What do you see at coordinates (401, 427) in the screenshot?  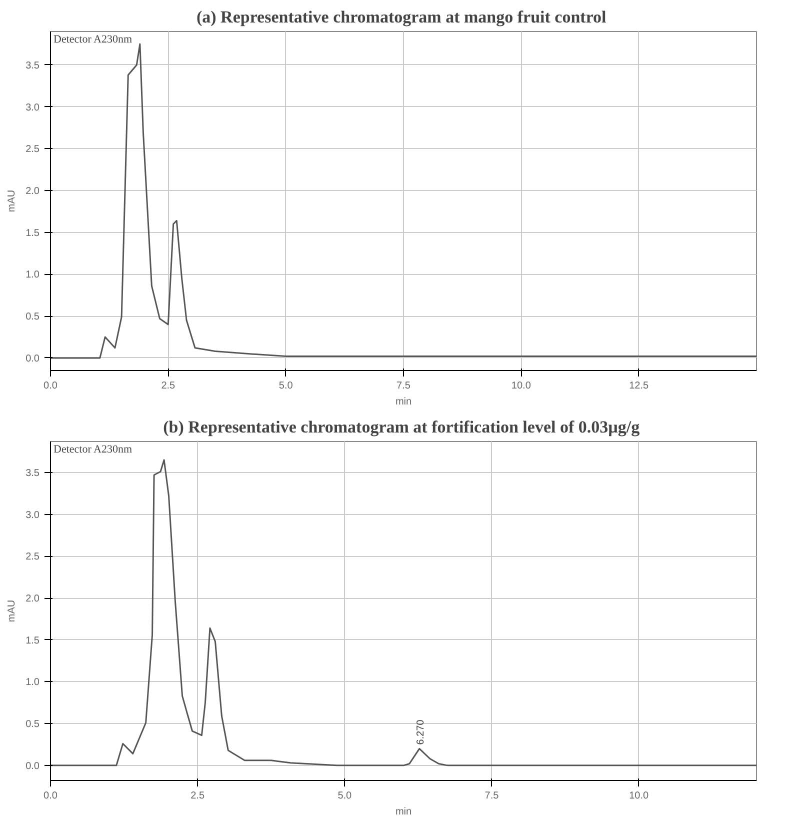 I see `chart-title: (b) Representative chromatogram at fortification level of 0.03µg/g` at bounding box center [401, 427].